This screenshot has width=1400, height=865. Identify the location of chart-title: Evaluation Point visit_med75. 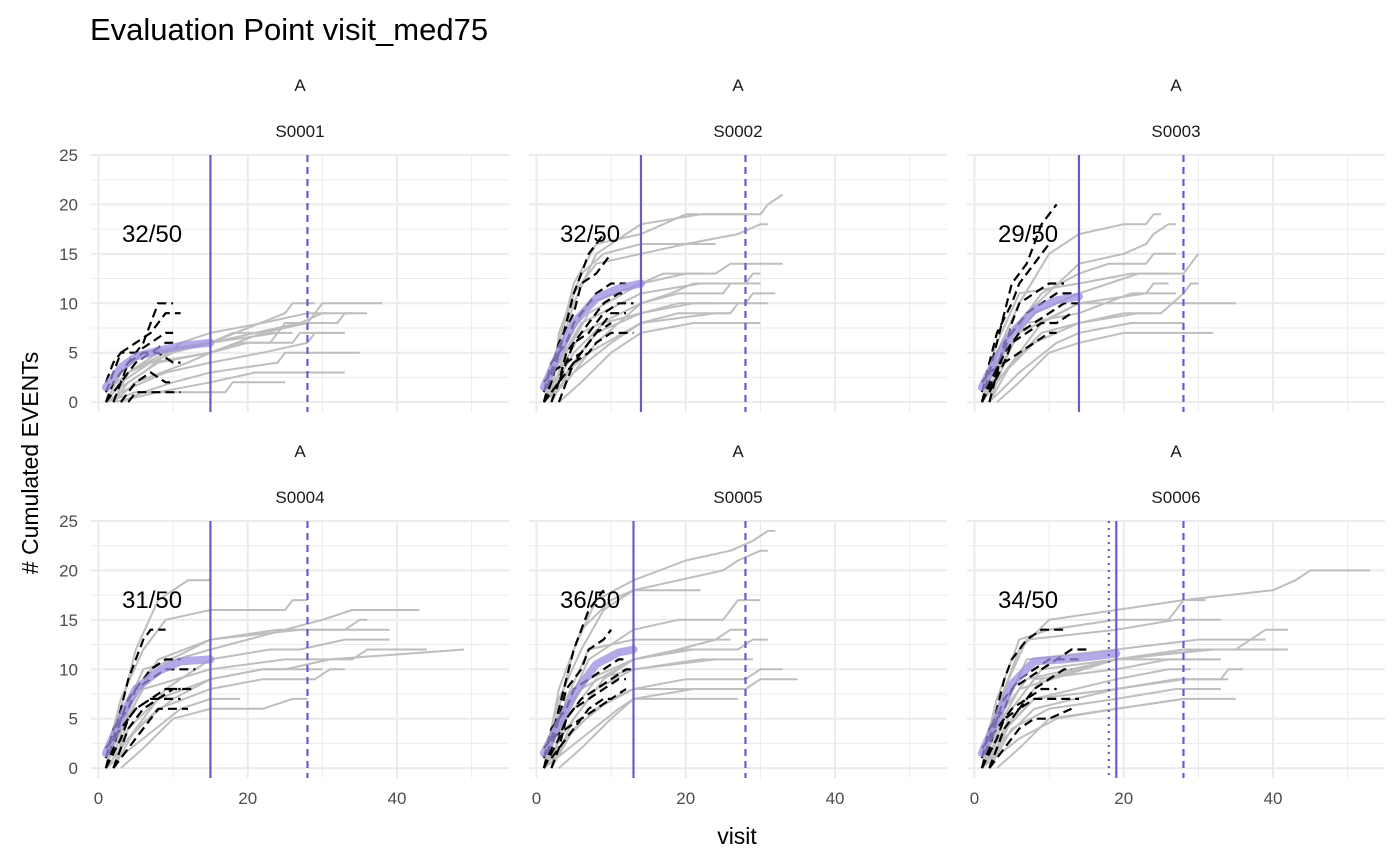
(289, 29).